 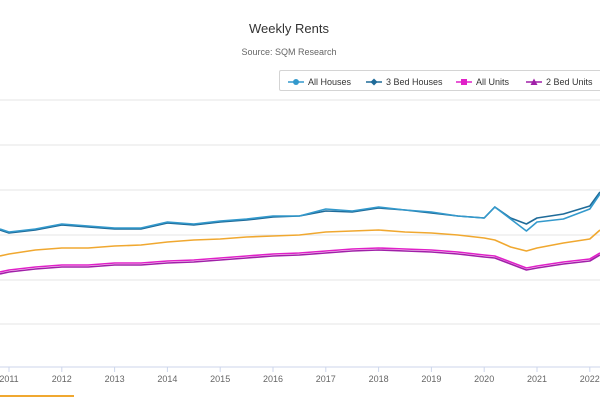 I want to click on series-line-3-bed-houses, so click(x=300, y=212).